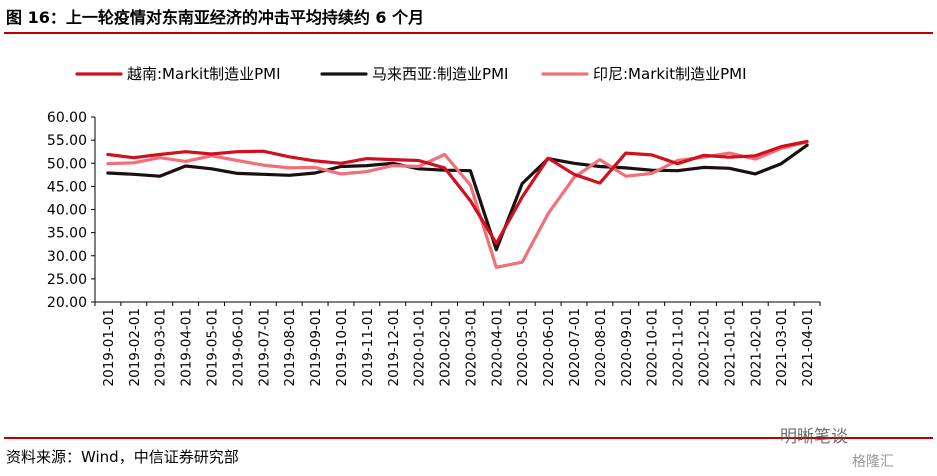  What do you see at coordinates (873, 462) in the screenshot?
I see `watermark-sub: 格隆汇` at bounding box center [873, 462].